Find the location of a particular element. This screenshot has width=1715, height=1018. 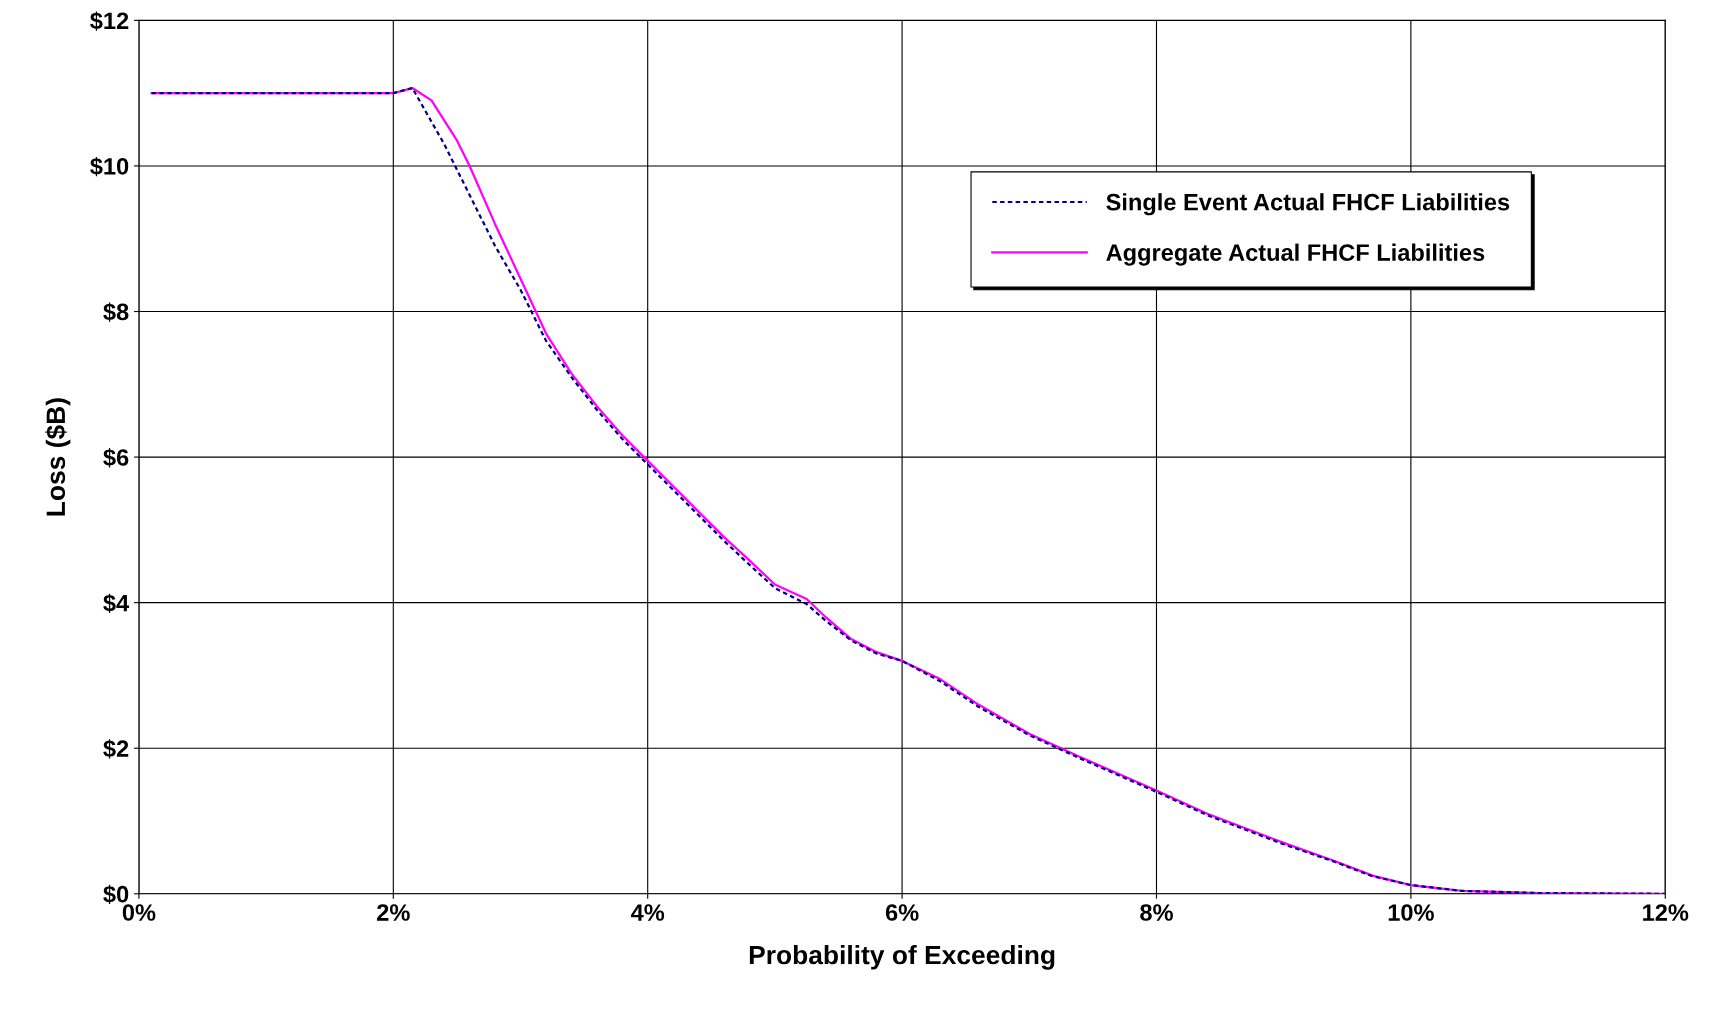

x-tick-label: 8% is located at coordinates (1156, 912).